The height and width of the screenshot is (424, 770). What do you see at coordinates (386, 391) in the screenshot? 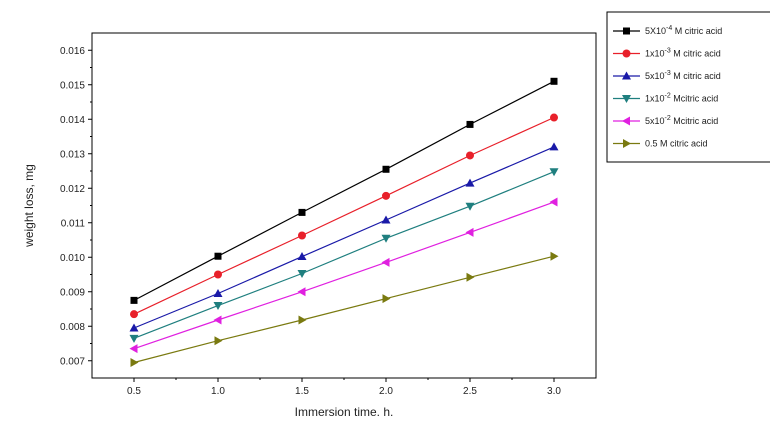
I see `x-tick-label: 2.0` at bounding box center [386, 391].